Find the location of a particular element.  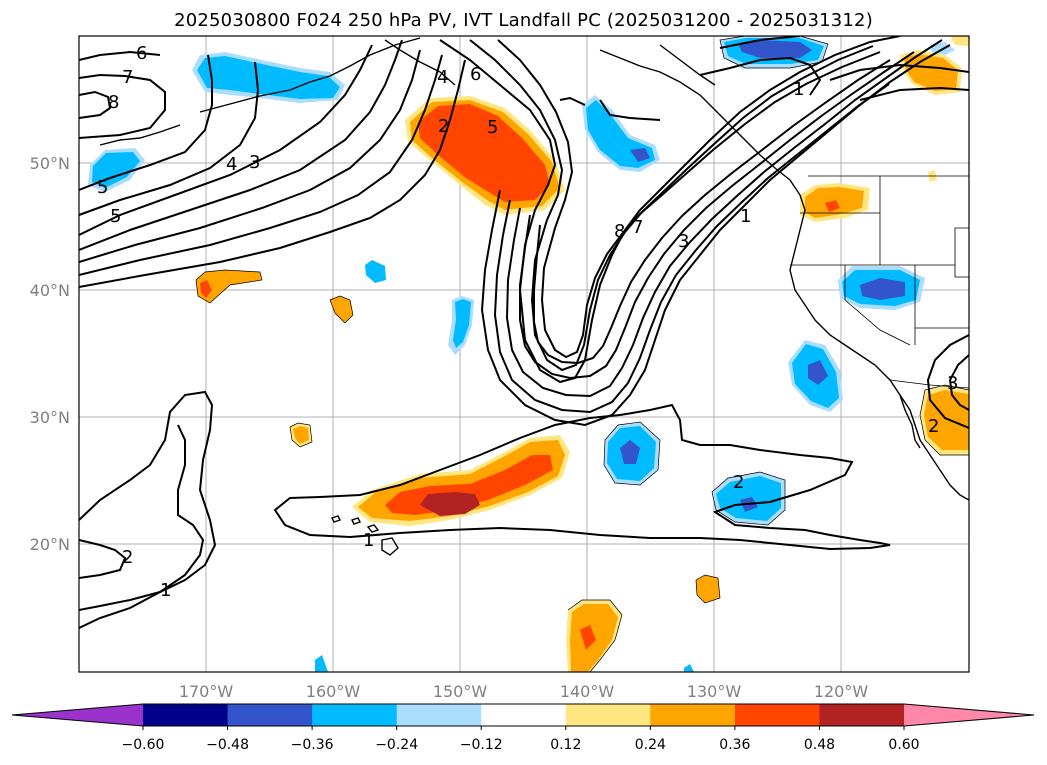

lon-label-160w: 160°W is located at coordinates (333, 691).